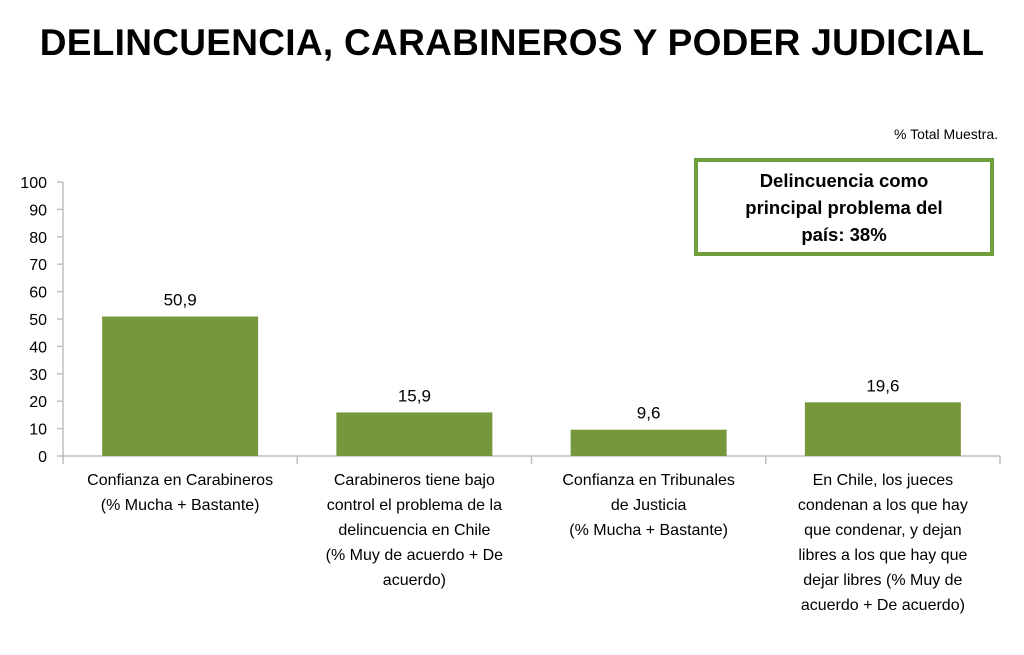 The width and height of the screenshot is (1024, 655). Describe the element at coordinates (649, 413) in the screenshot. I see `data-label: 9,6` at that location.